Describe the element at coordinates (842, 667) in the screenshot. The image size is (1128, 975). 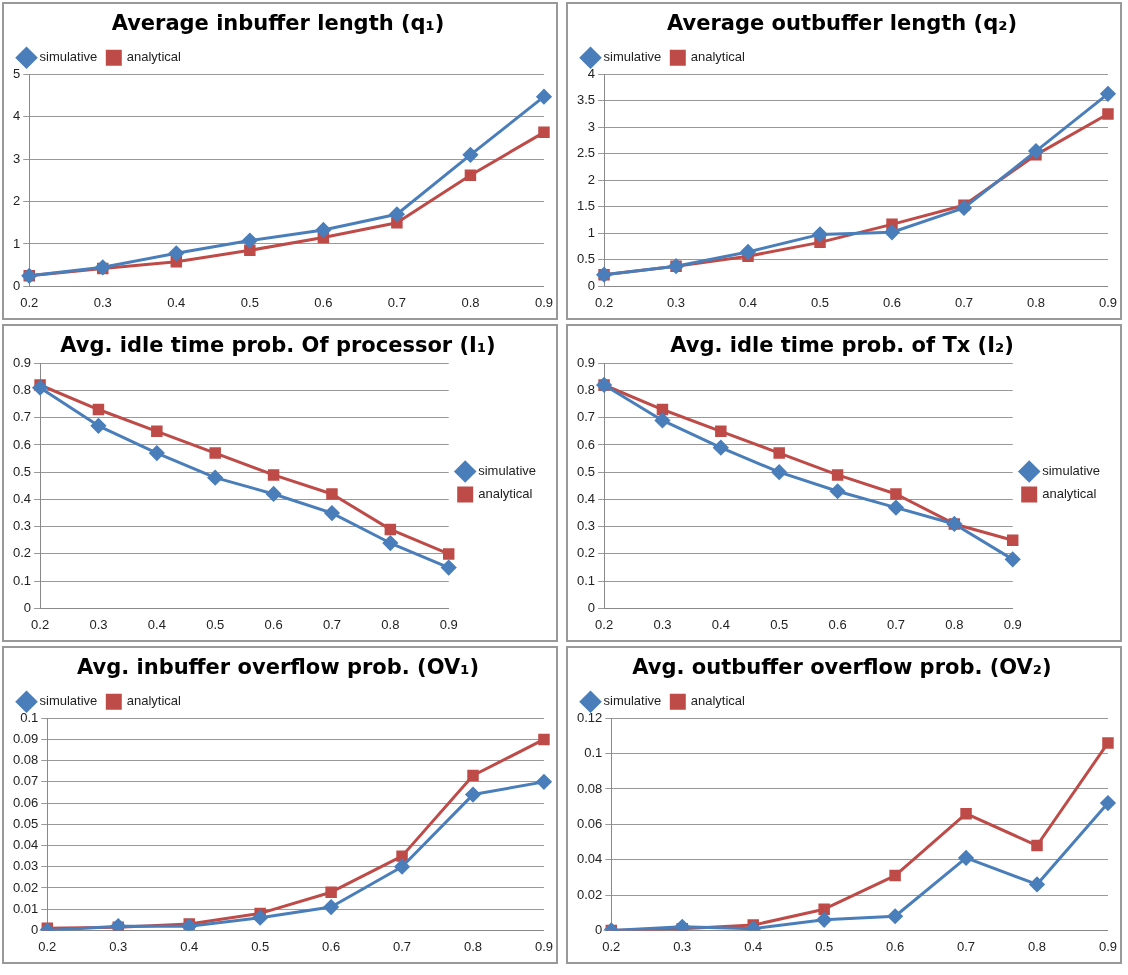
I see `chart-title: Avg. outbuffer overflow prob. (OV₂)` at that location.